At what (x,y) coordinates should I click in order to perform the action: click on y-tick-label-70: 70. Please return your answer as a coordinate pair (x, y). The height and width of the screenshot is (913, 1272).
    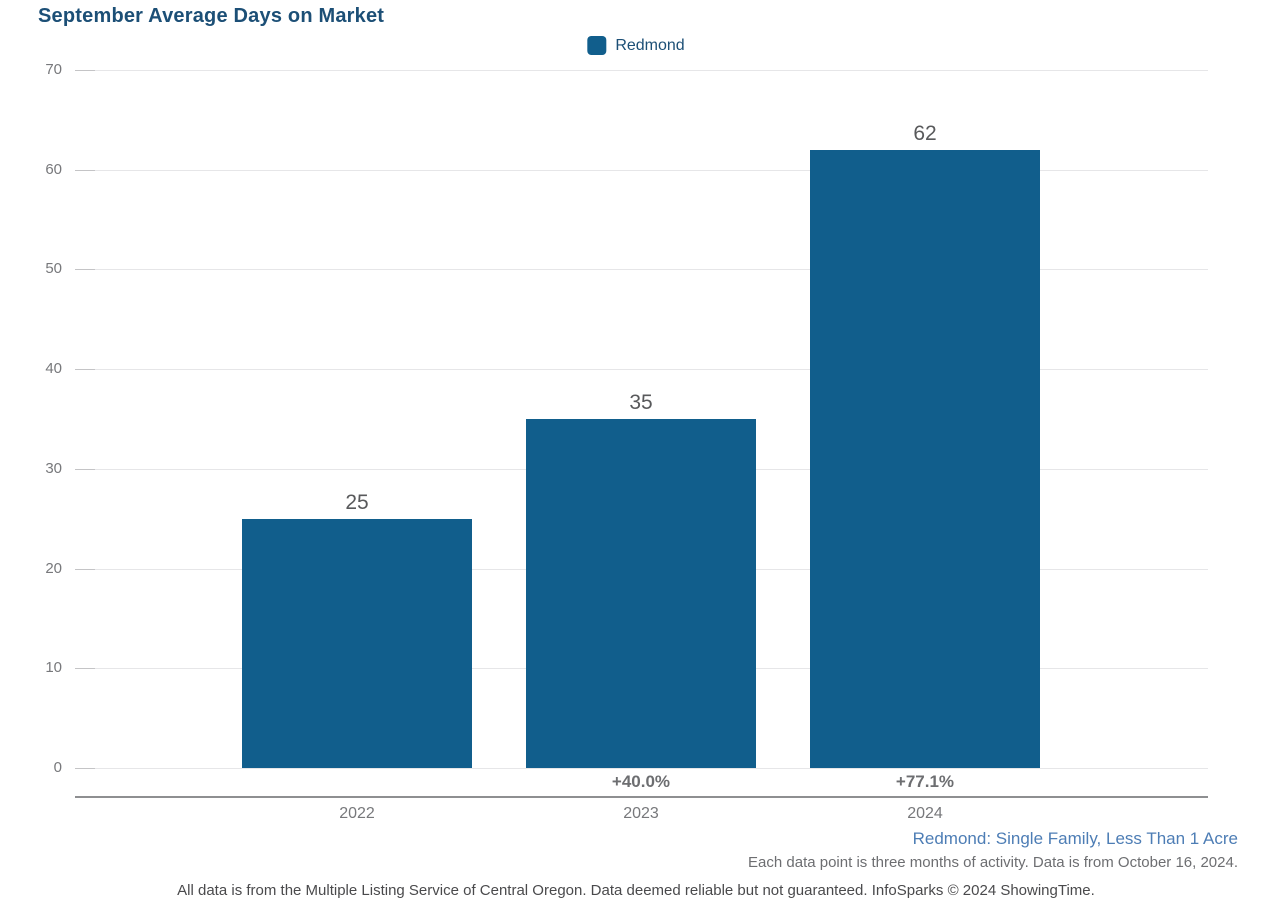
    Looking at the image, I should click on (53, 69).